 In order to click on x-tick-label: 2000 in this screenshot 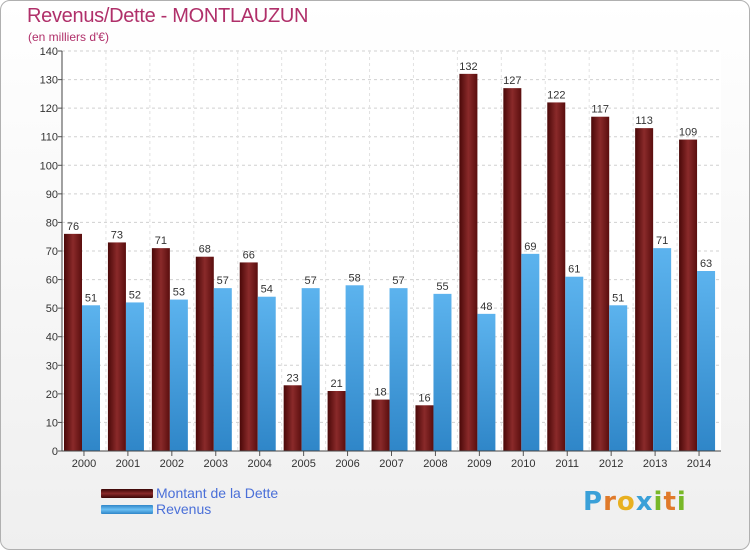, I will do `click(84, 464)`.